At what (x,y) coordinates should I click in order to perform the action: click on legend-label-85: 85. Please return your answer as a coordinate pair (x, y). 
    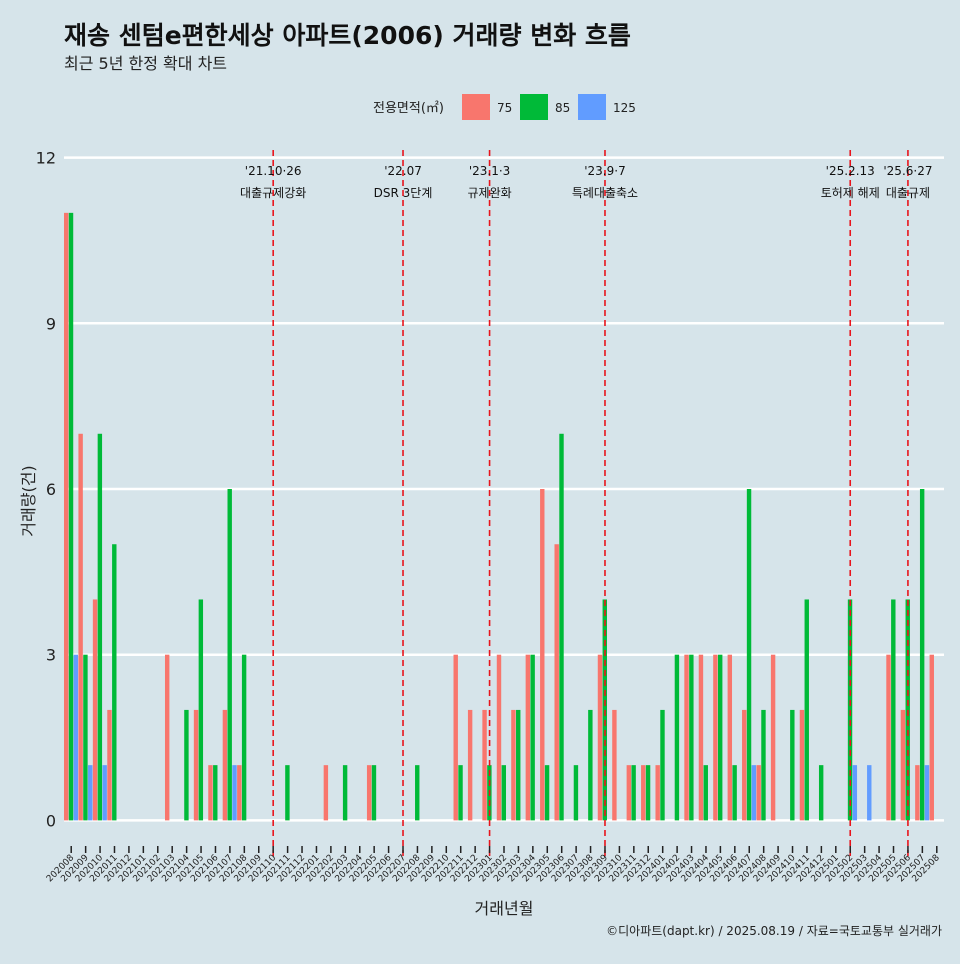
    Looking at the image, I should click on (562, 108).